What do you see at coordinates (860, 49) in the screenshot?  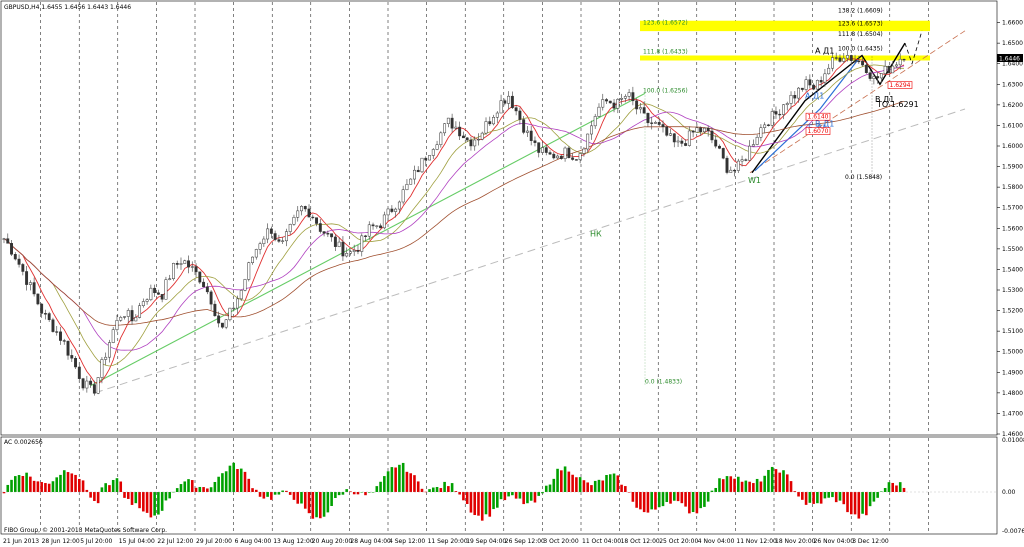 I see `fib-level-label: 100.0 (1.6435)` at bounding box center [860, 49].